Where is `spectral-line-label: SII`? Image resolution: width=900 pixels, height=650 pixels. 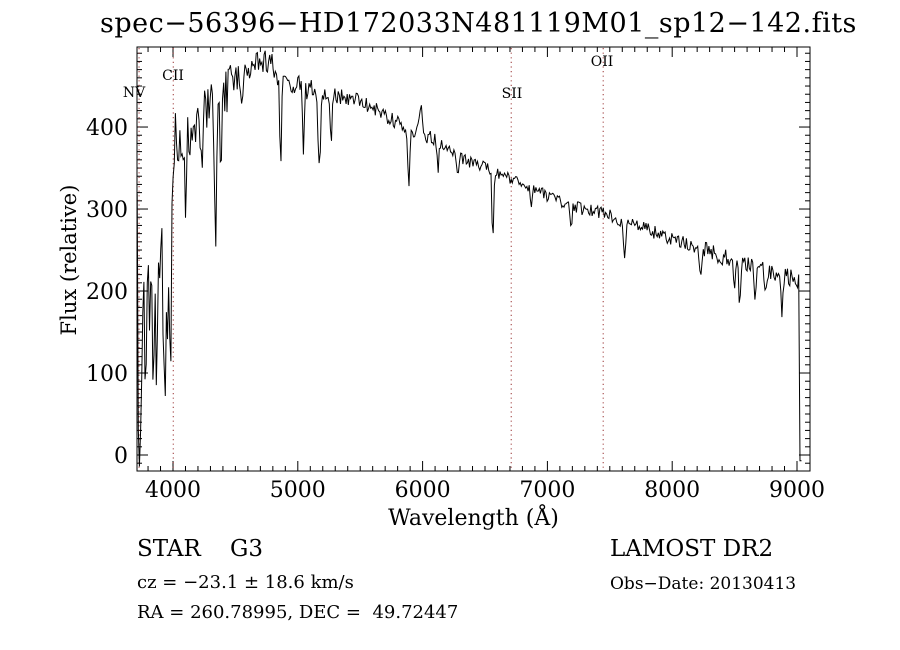
spectral-line-label: SII is located at coordinates (512, 94).